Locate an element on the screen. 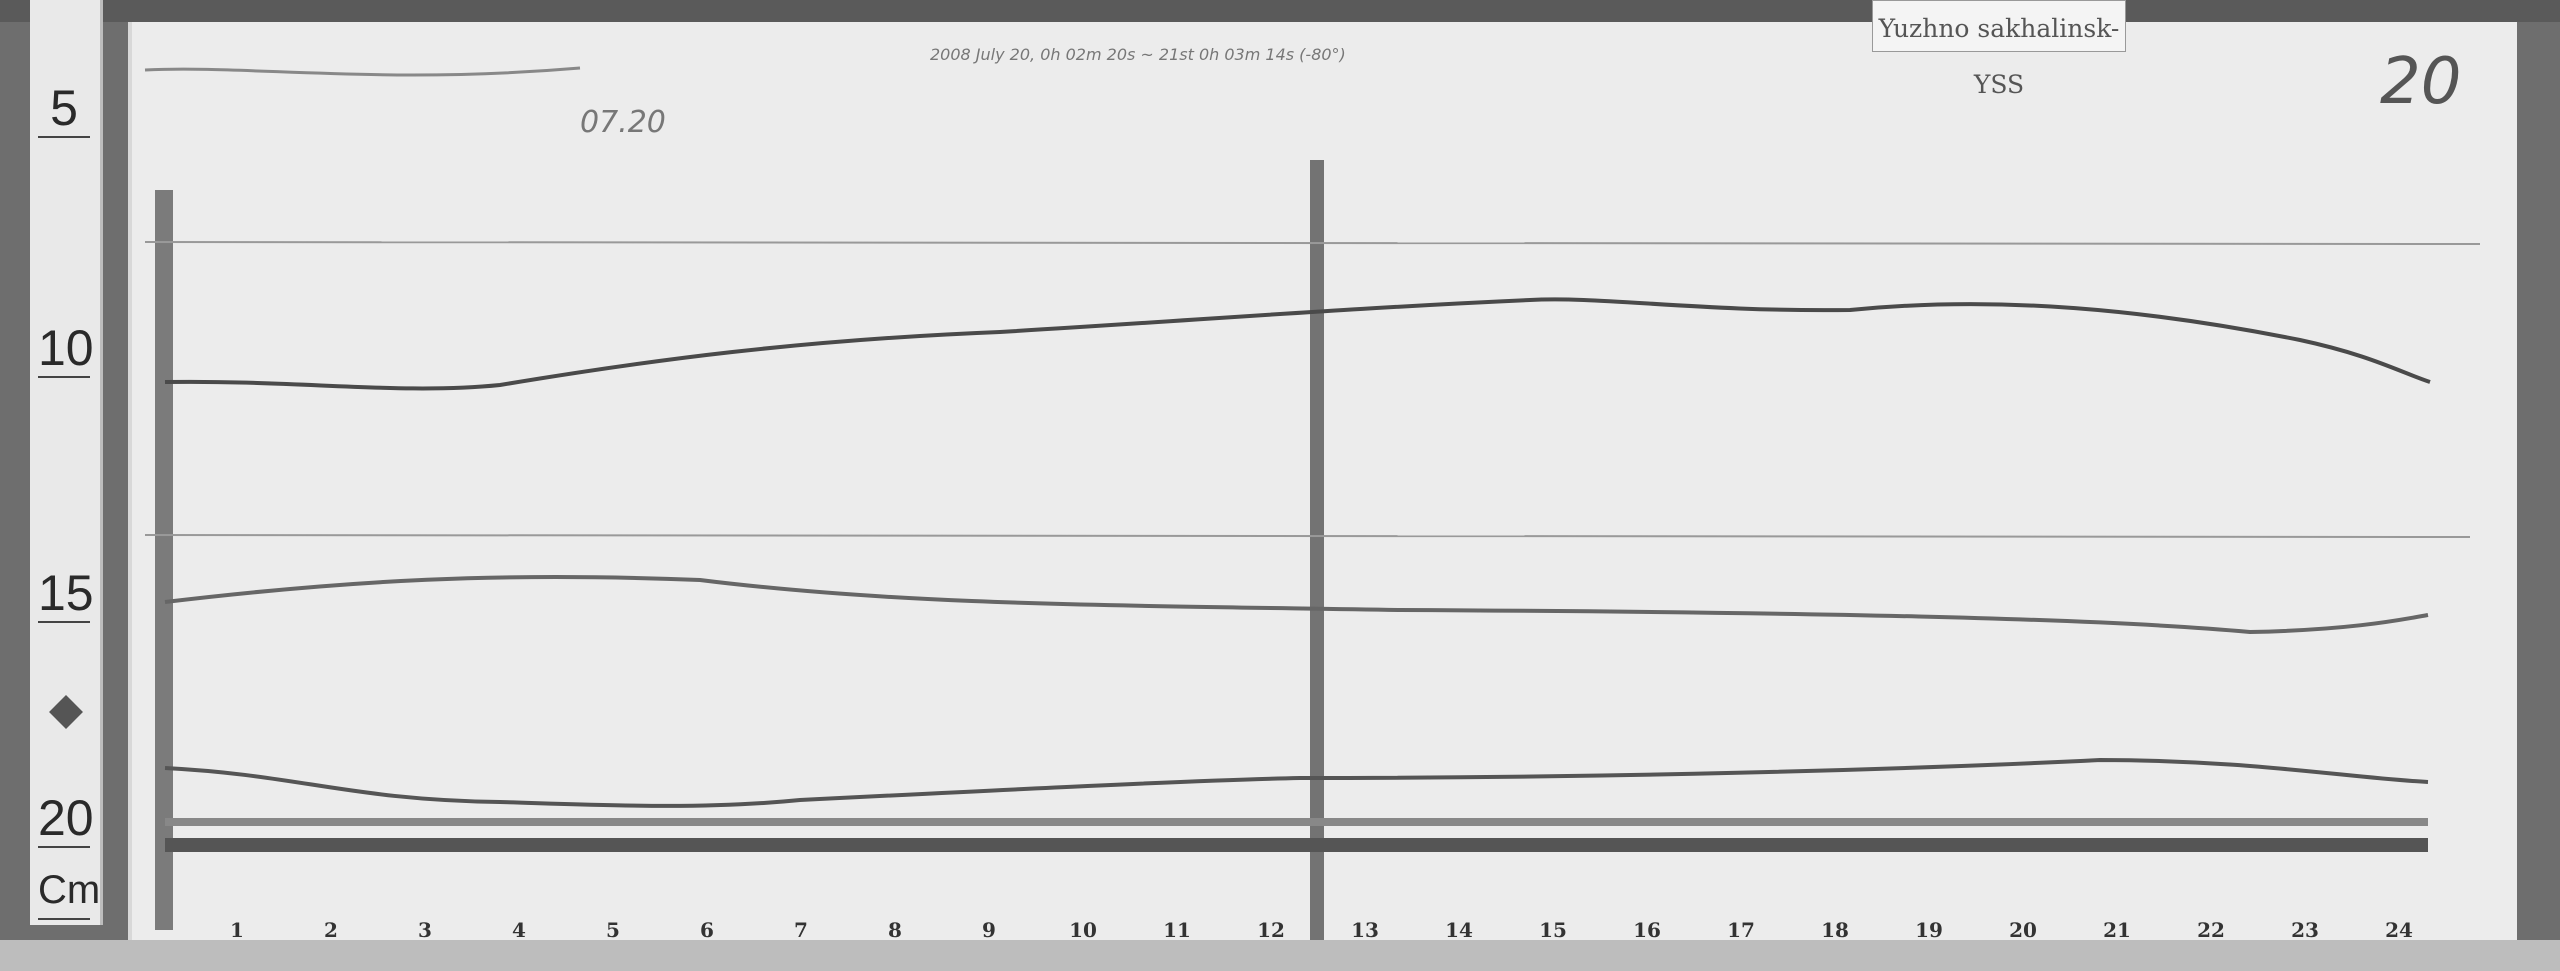  hour-label: 9 is located at coordinates (989, 930).